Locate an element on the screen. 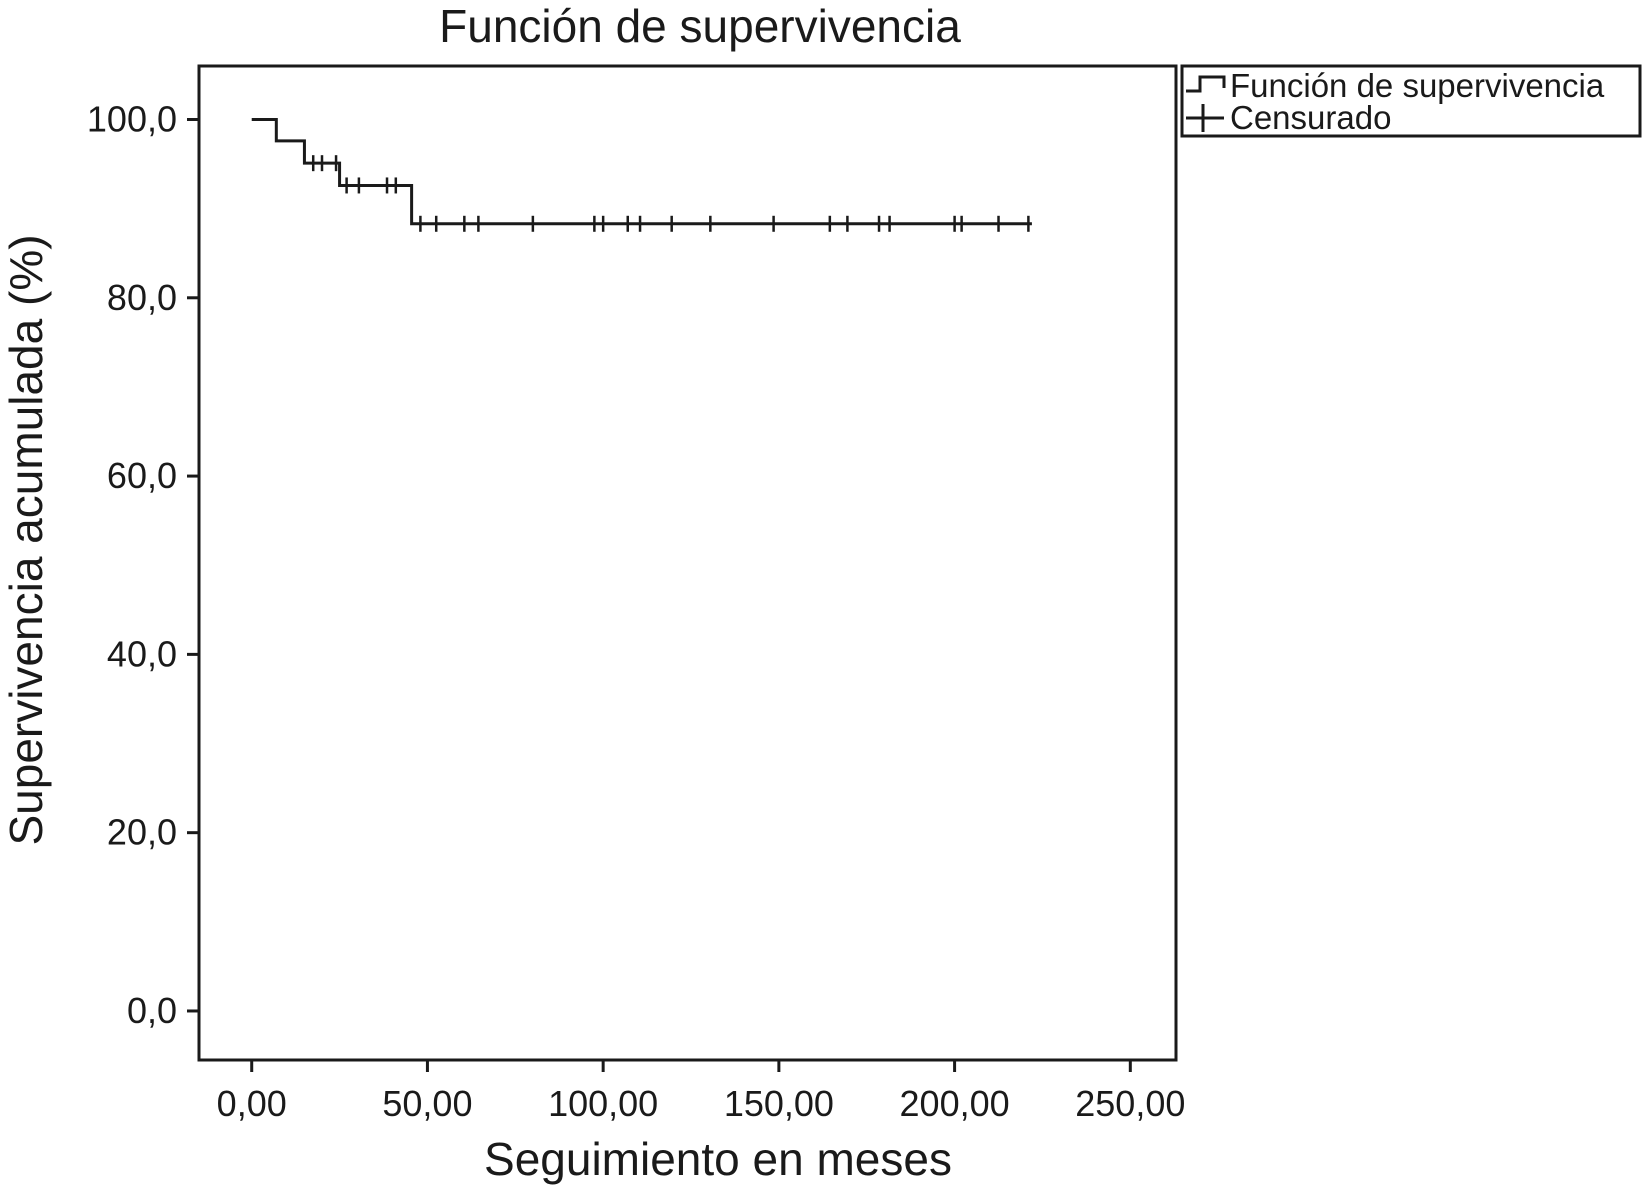 This screenshot has width=1642, height=1199. legend-box is located at coordinates (1411, 101).